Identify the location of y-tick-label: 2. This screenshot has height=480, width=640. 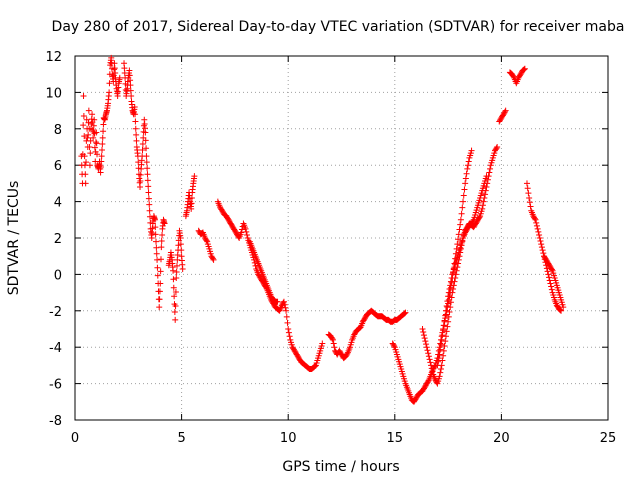
(58, 239).